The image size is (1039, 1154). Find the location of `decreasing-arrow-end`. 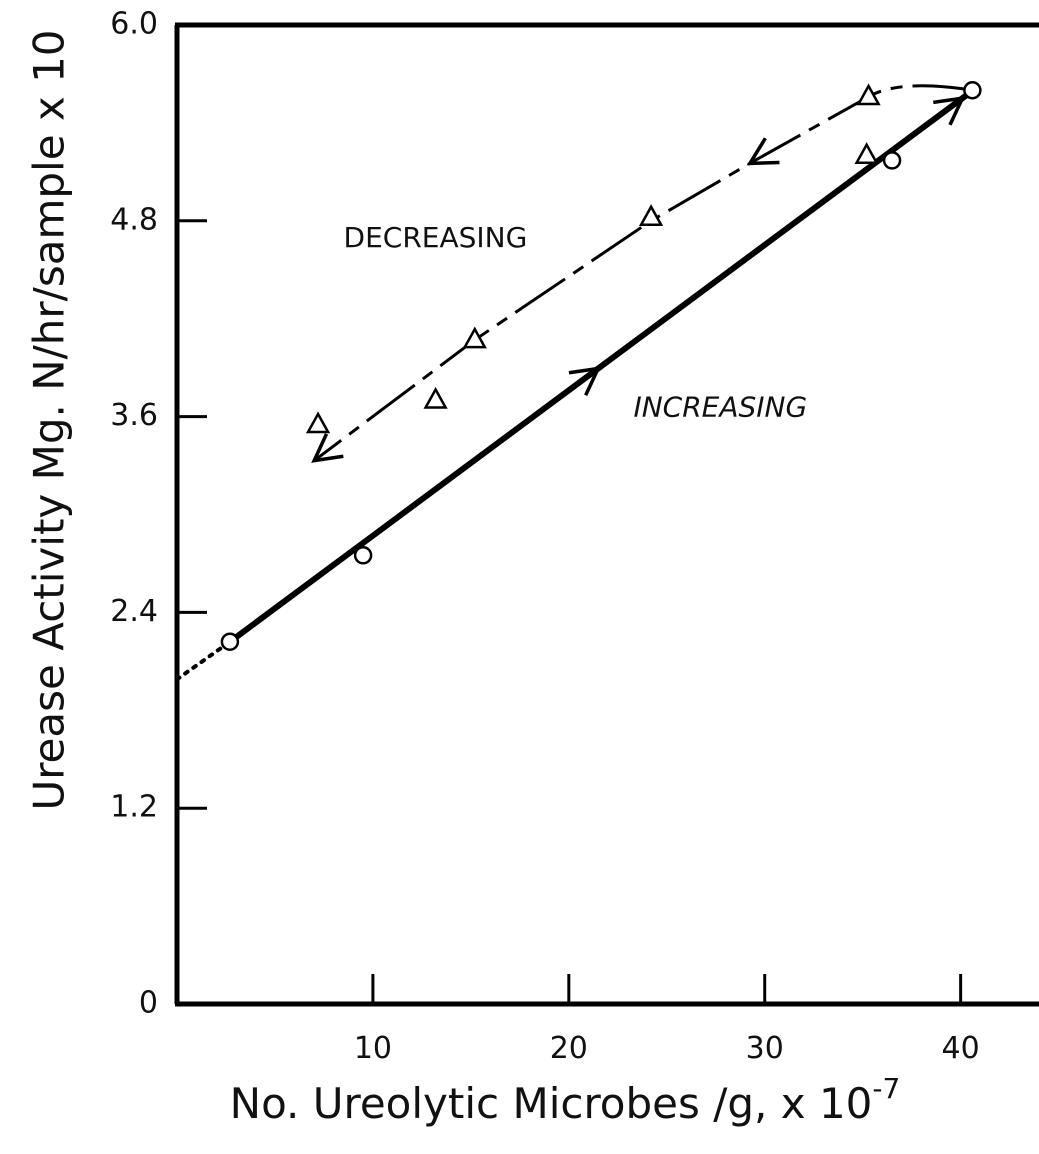

decreasing-arrow-end is located at coordinates (327, 448).